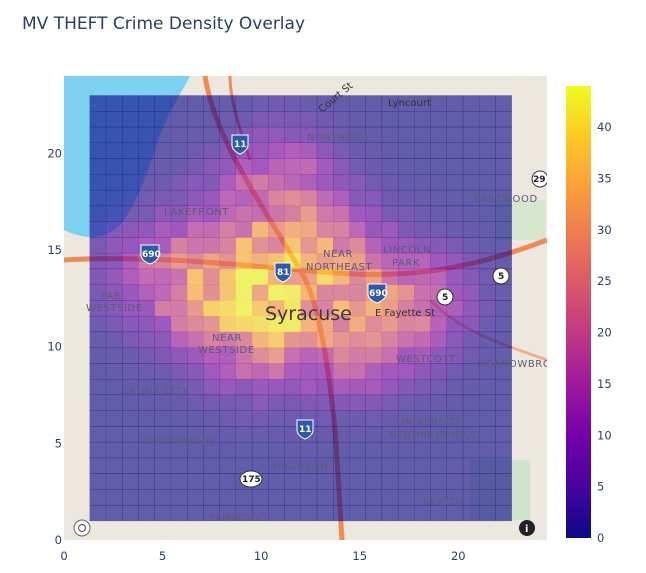 The height and width of the screenshot is (573, 646). Describe the element at coordinates (604, 178) in the screenshot. I see `colorbar-tick-label: 35` at that location.